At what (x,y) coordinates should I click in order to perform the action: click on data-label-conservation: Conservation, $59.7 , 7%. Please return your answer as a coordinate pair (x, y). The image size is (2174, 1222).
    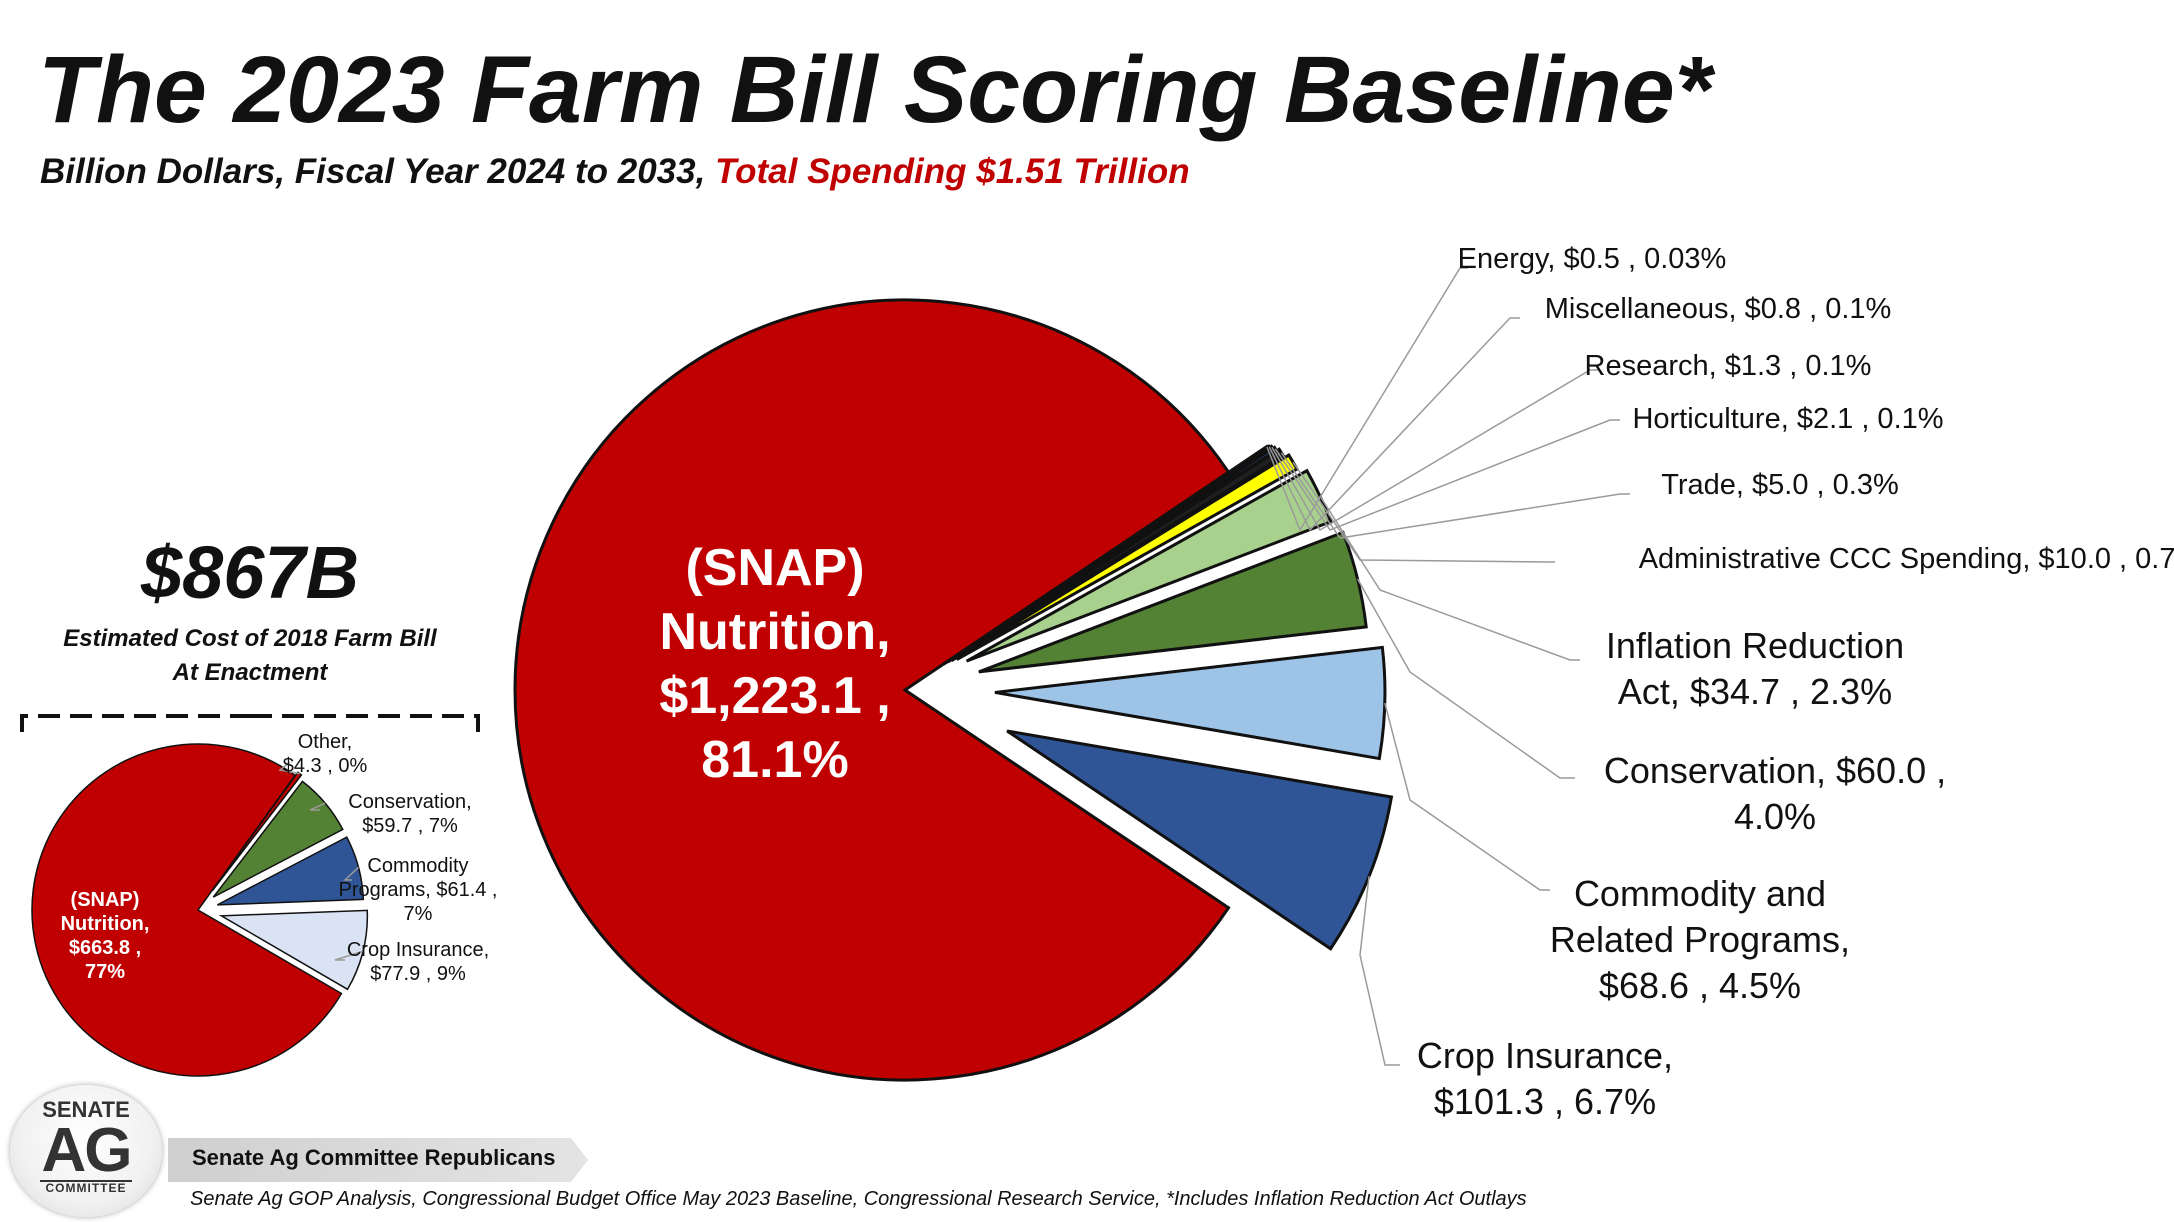
    Looking at the image, I should click on (409, 814).